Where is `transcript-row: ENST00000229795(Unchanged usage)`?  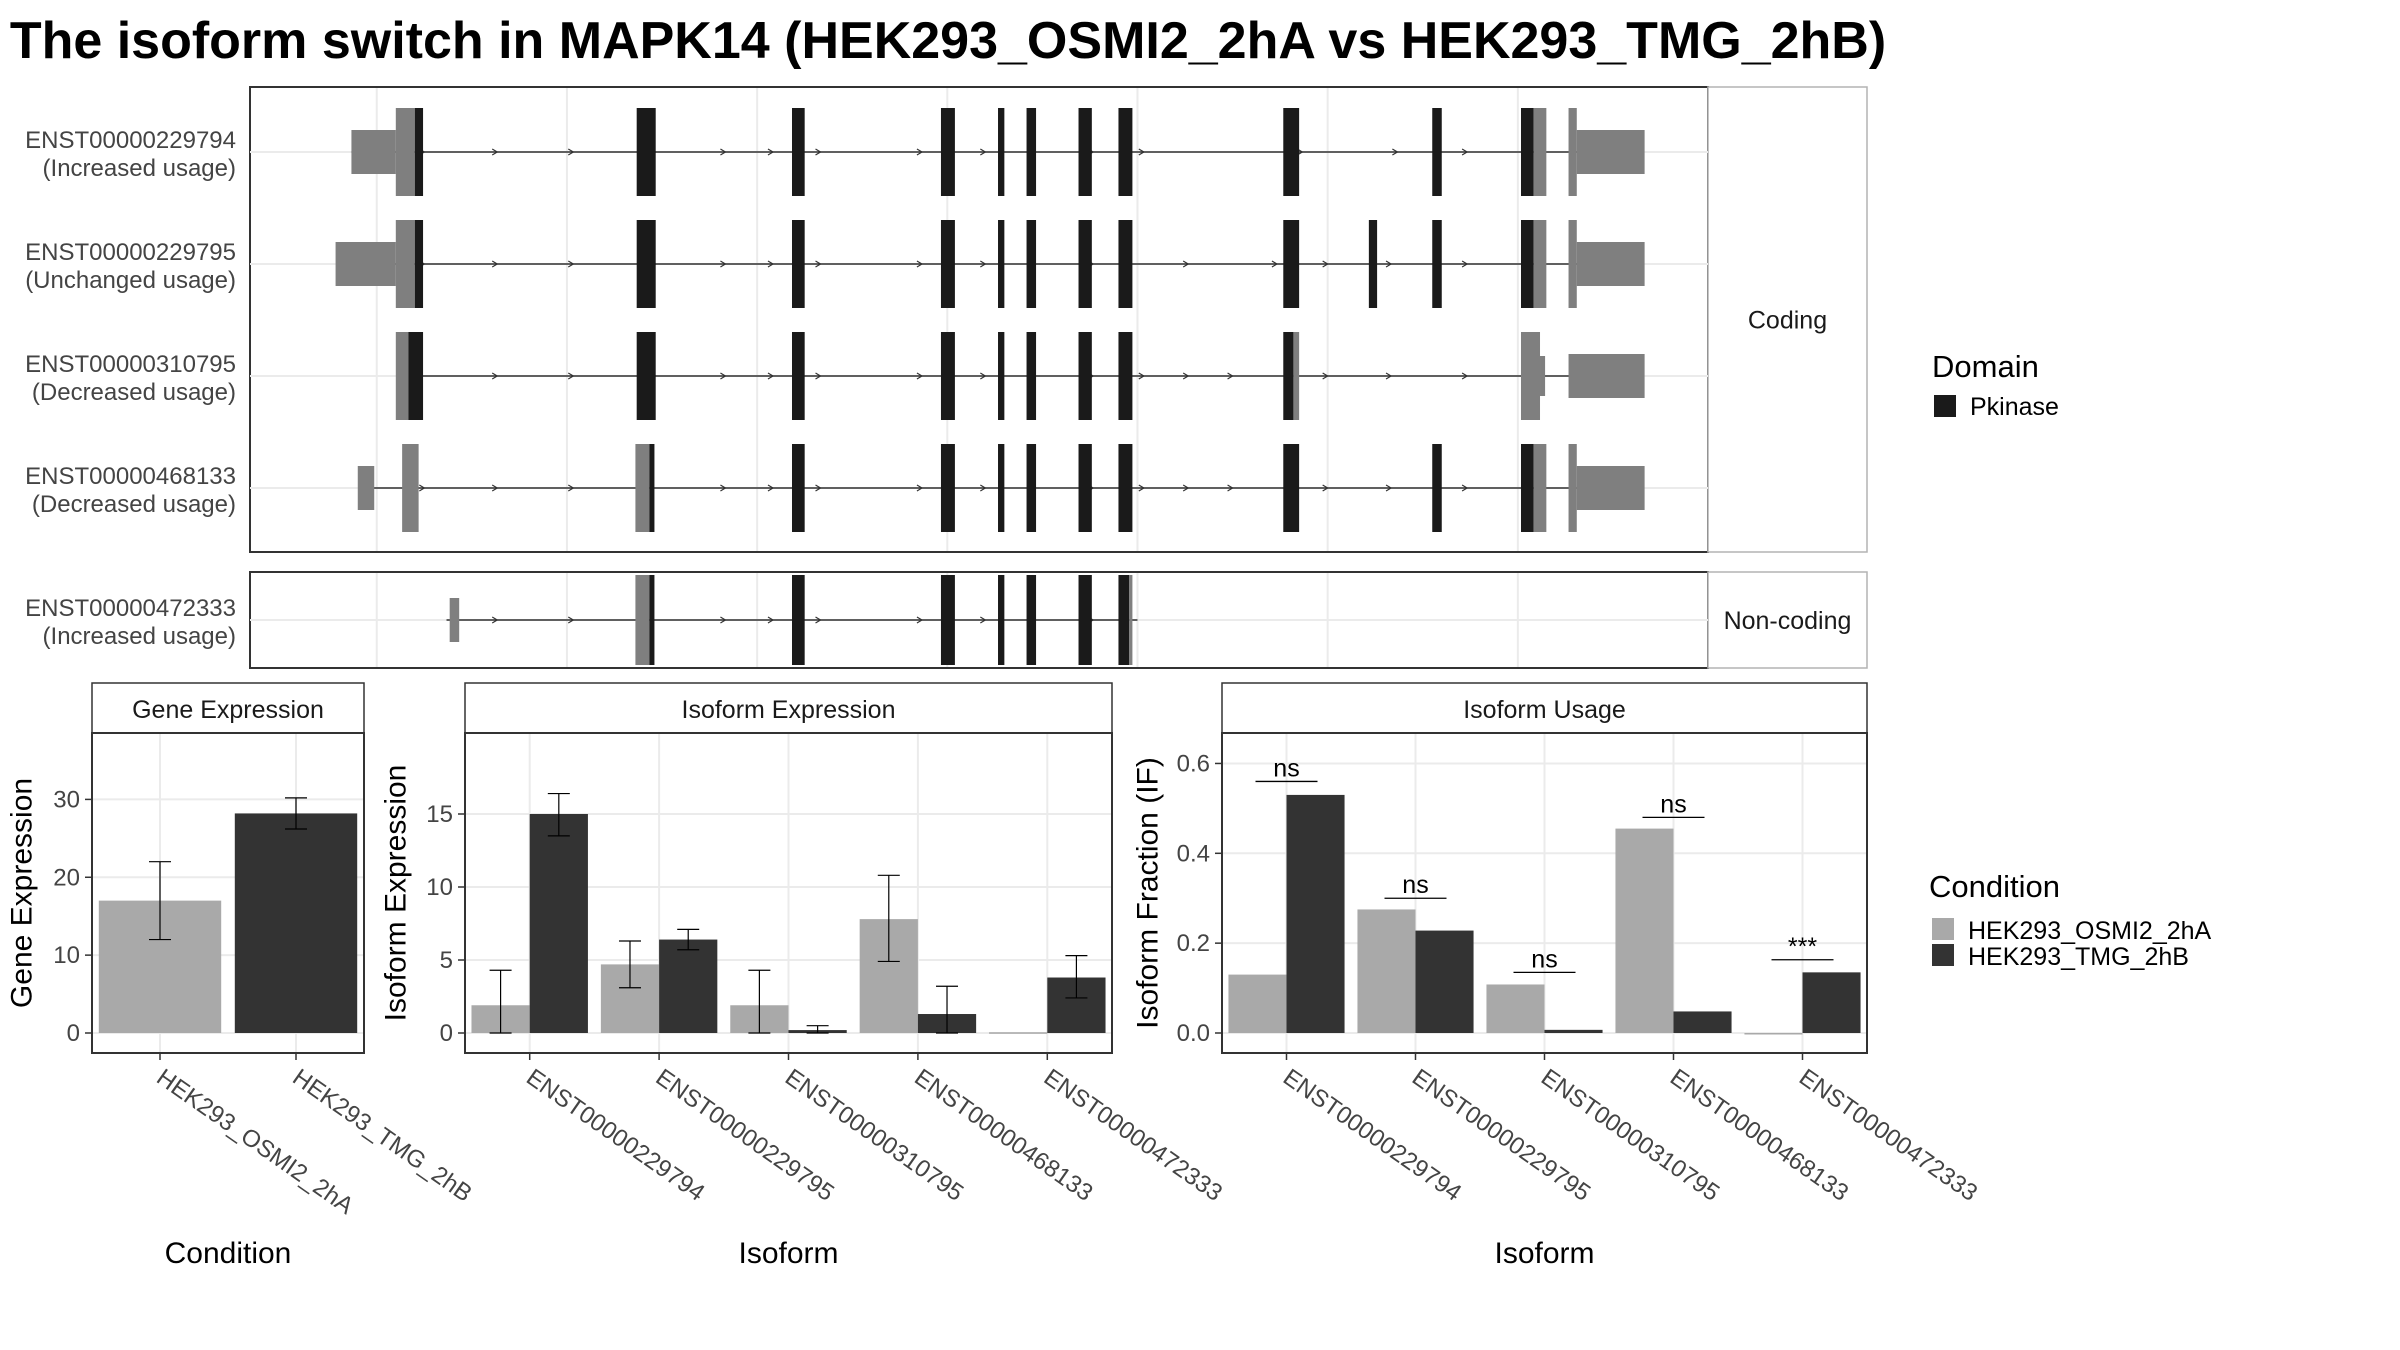 transcript-row: ENST00000229795(Unchanged usage) is located at coordinates (866, 264).